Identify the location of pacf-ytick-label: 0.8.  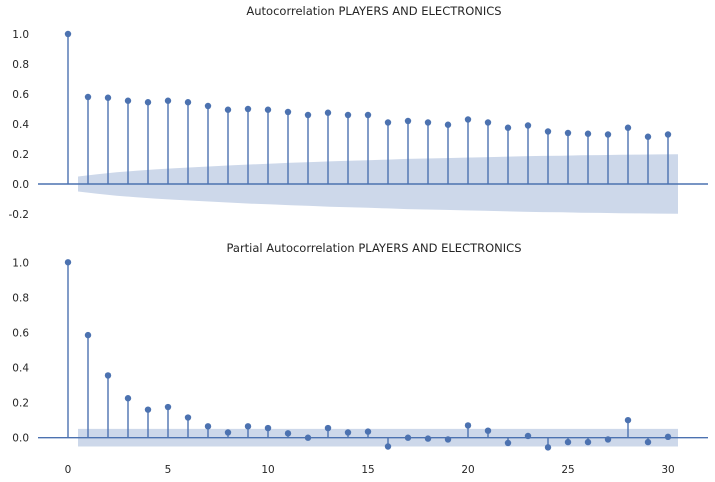
(20, 298).